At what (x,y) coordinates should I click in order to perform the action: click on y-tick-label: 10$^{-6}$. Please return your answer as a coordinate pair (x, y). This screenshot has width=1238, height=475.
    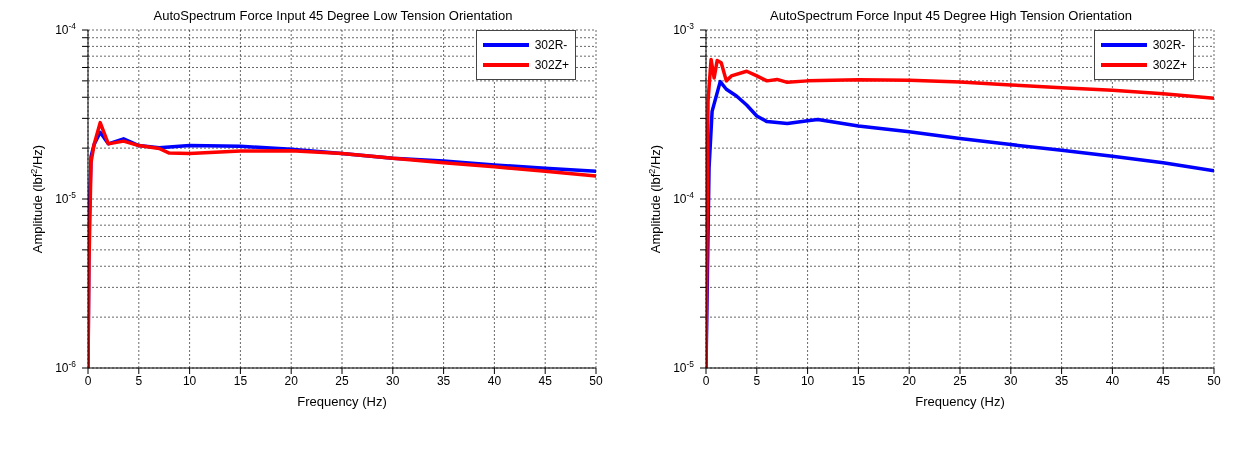
    Looking at the image, I should click on (66, 367).